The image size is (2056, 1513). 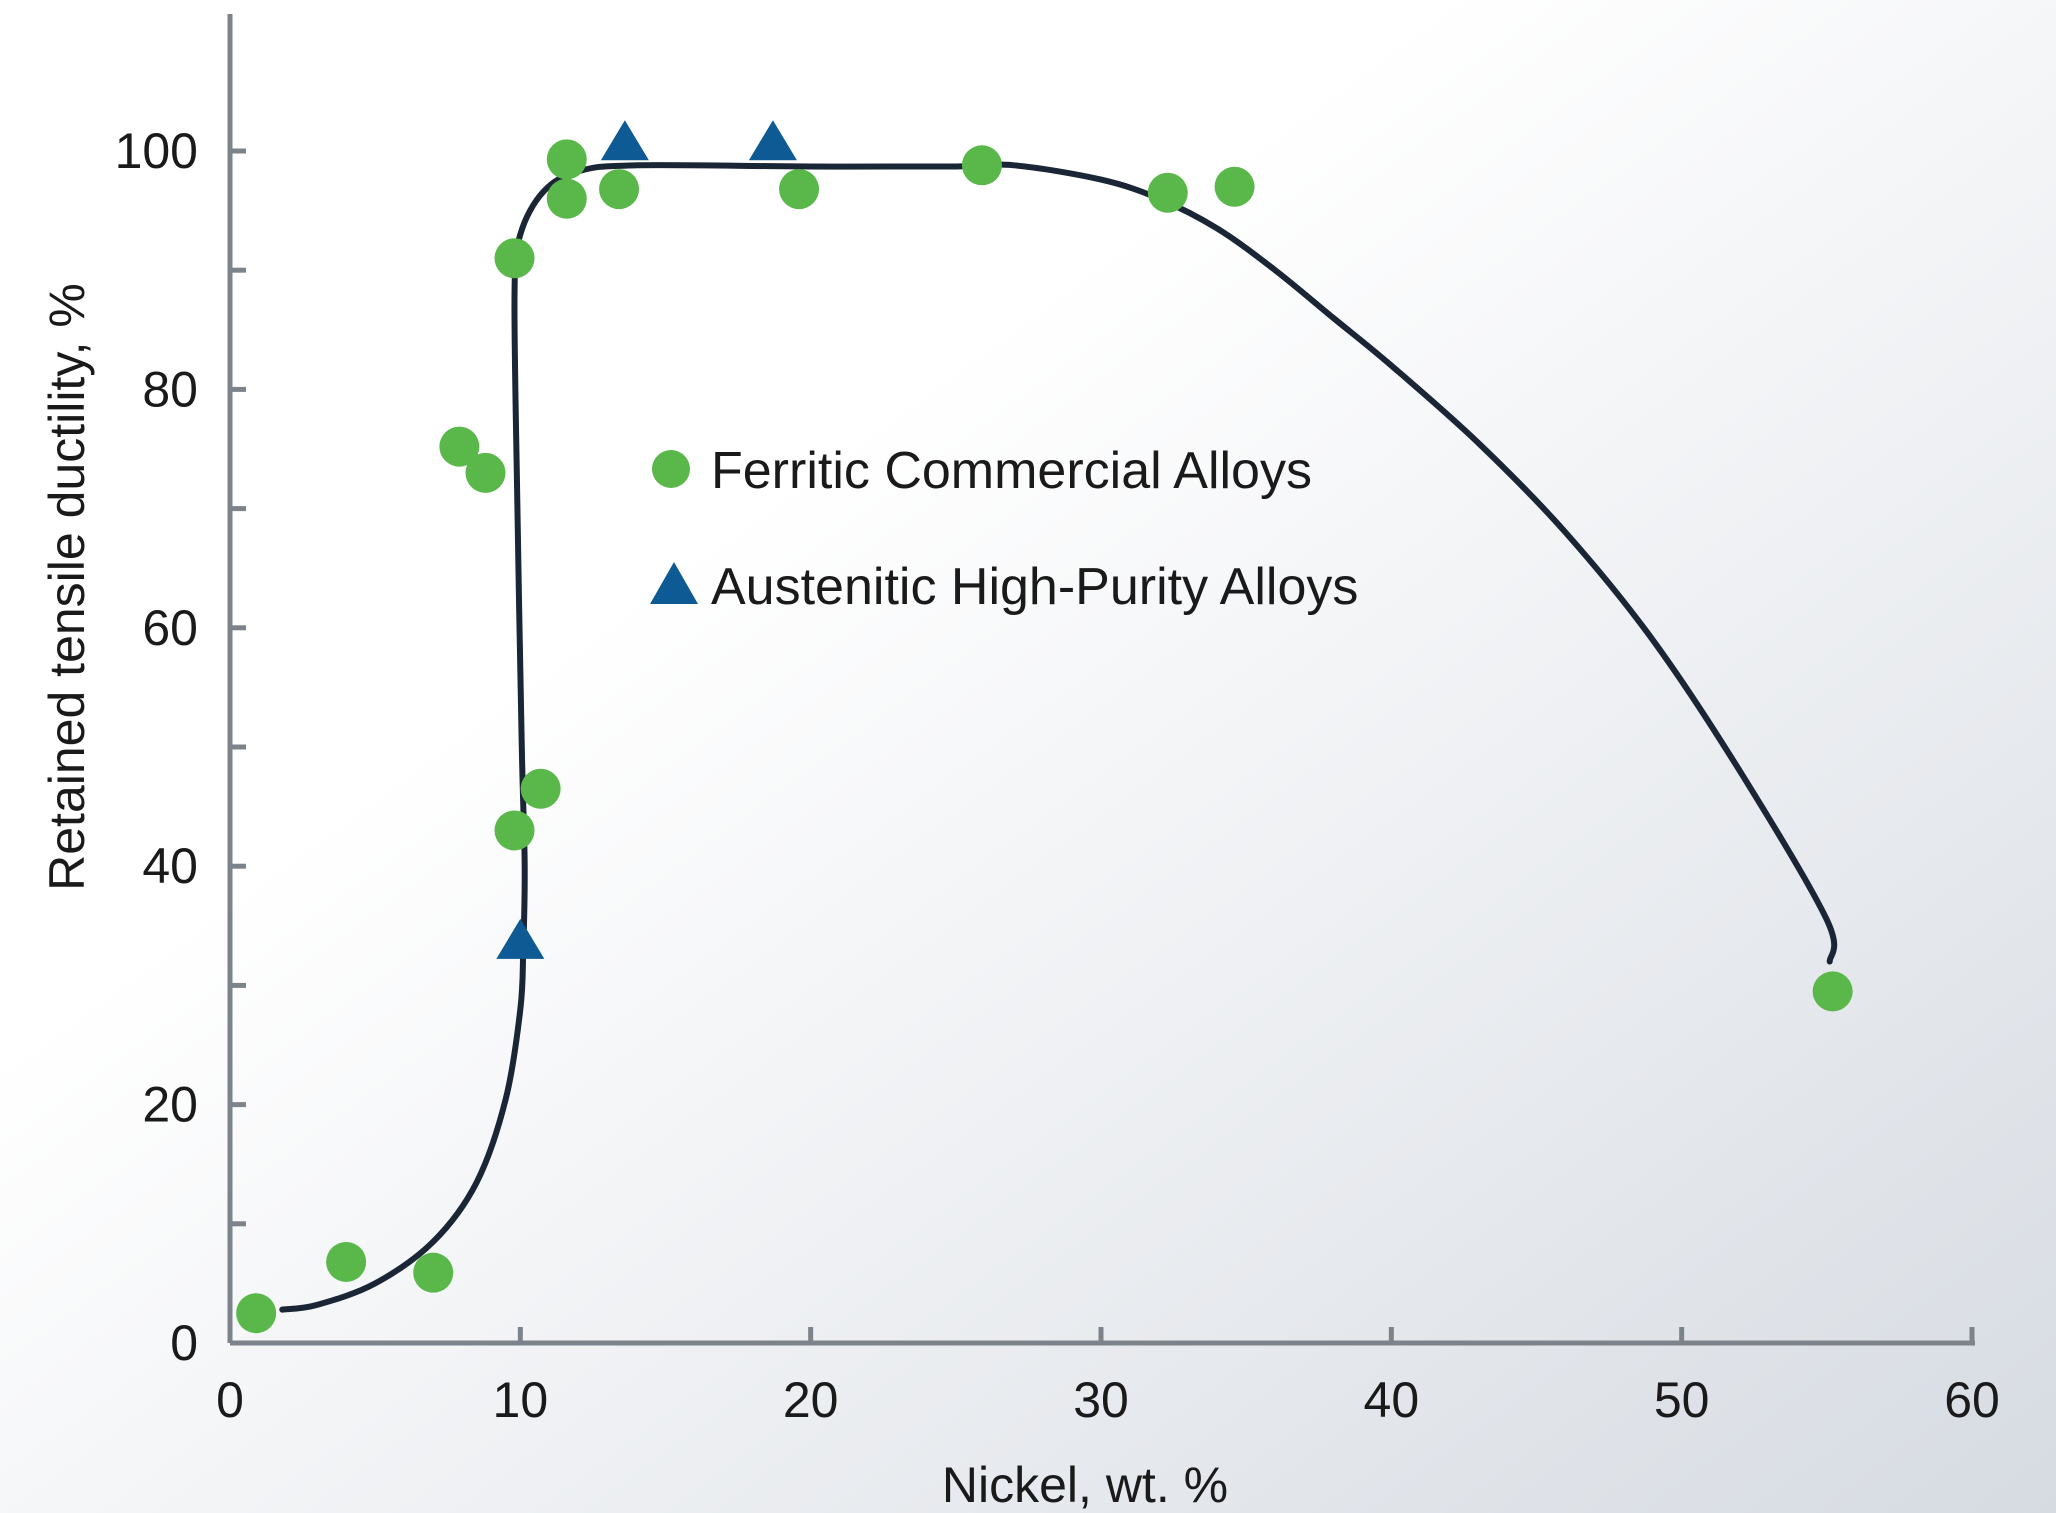 What do you see at coordinates (674, 583) in the screenshot?
I see `legend-austenitic-marker` at bounding box center [674, 583].